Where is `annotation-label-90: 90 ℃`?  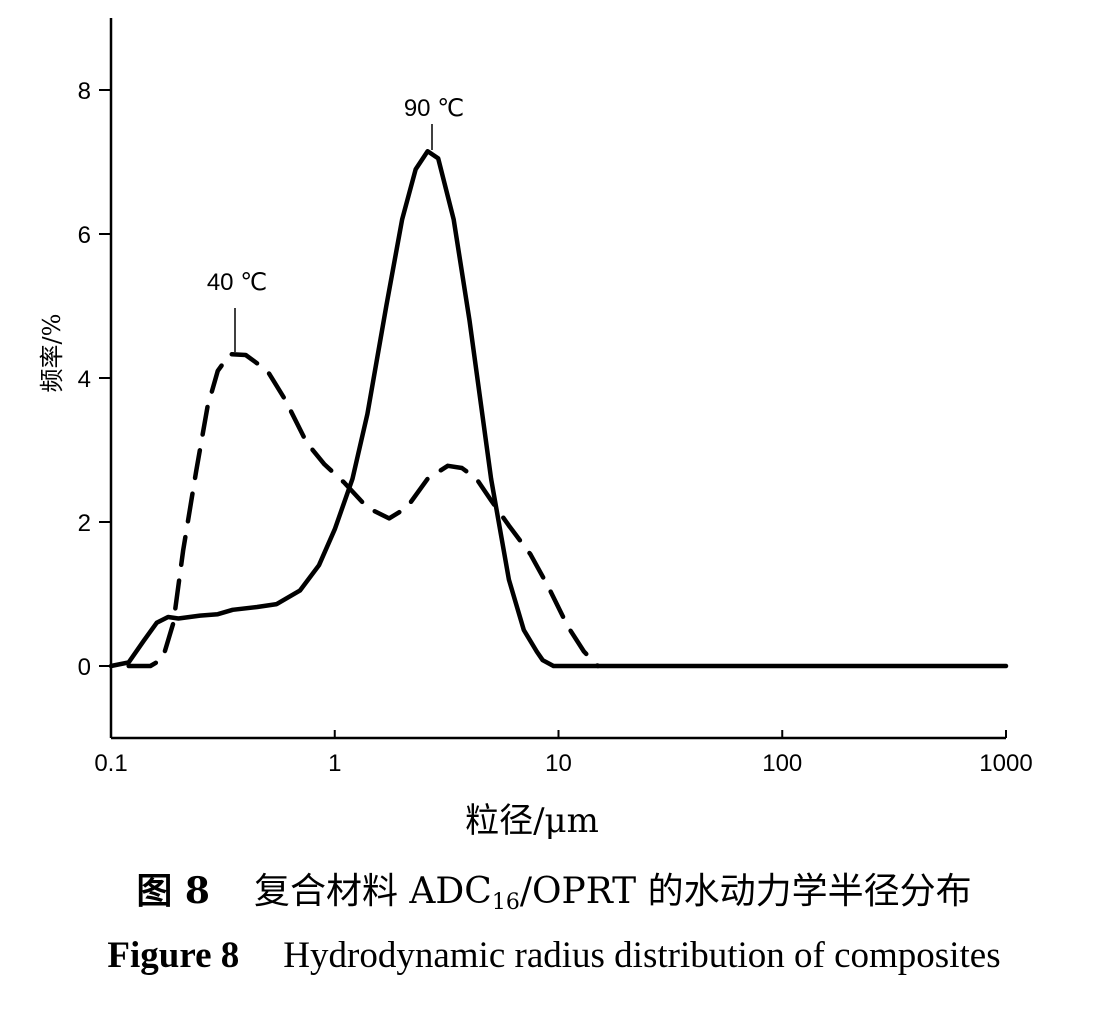 annotation-label-90: 90 ℃ is located at coordinates (434, 108).